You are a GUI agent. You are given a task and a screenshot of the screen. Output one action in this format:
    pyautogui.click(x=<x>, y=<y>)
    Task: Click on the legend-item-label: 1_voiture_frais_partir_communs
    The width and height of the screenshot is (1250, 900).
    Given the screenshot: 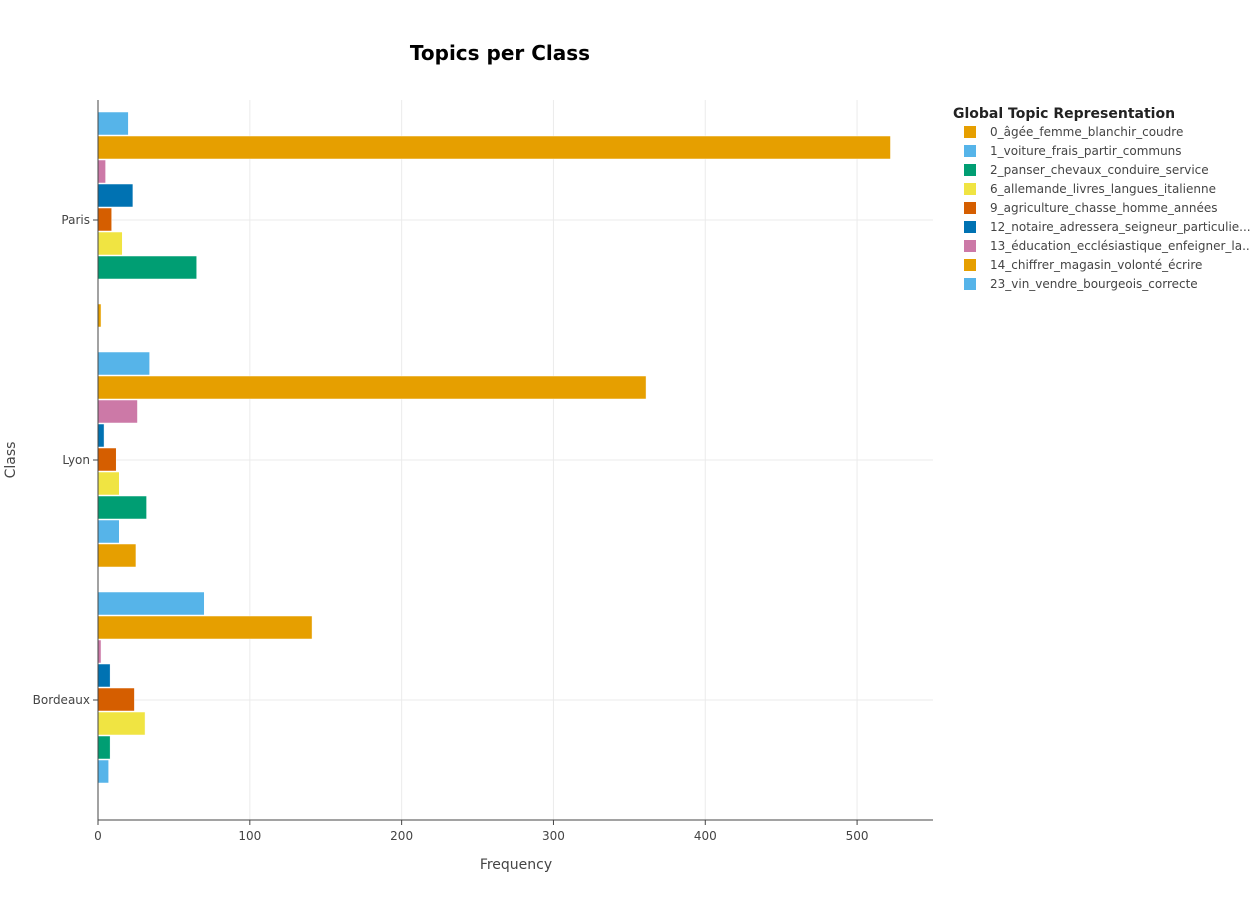 What is the action you would take?
    pyautogui.click(x=1086, y=151)
    